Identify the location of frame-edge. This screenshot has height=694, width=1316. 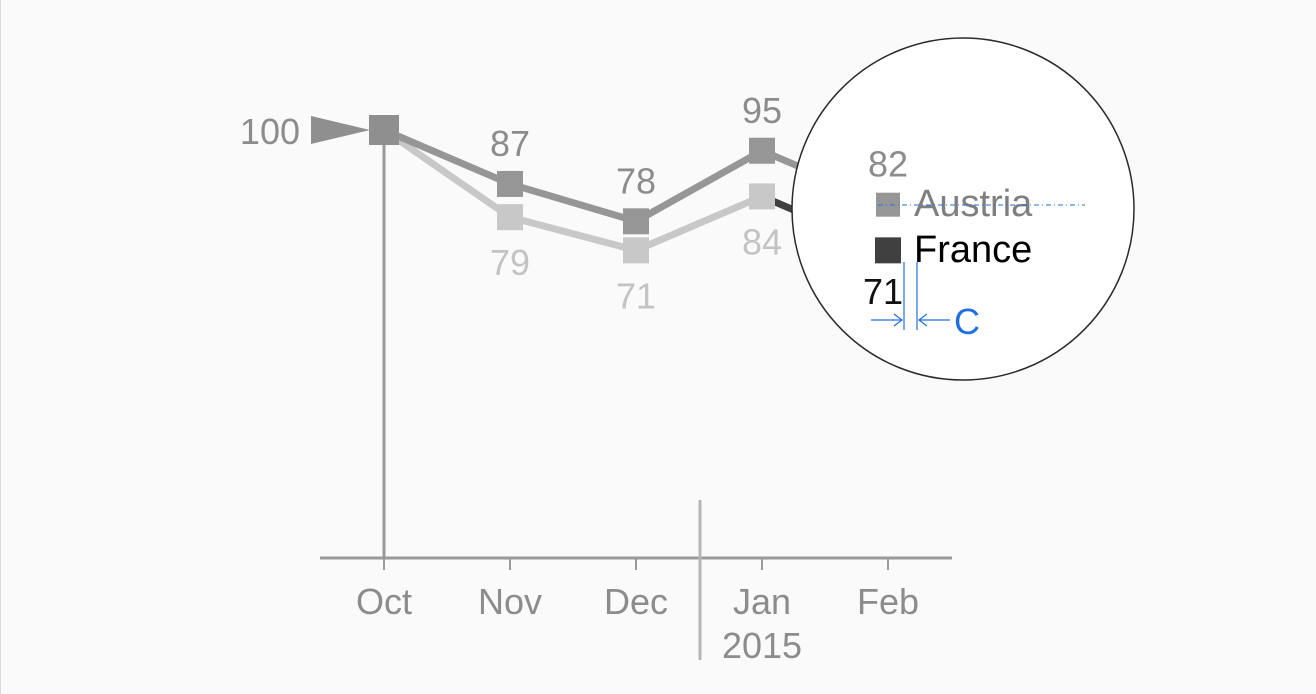
(0, 347).